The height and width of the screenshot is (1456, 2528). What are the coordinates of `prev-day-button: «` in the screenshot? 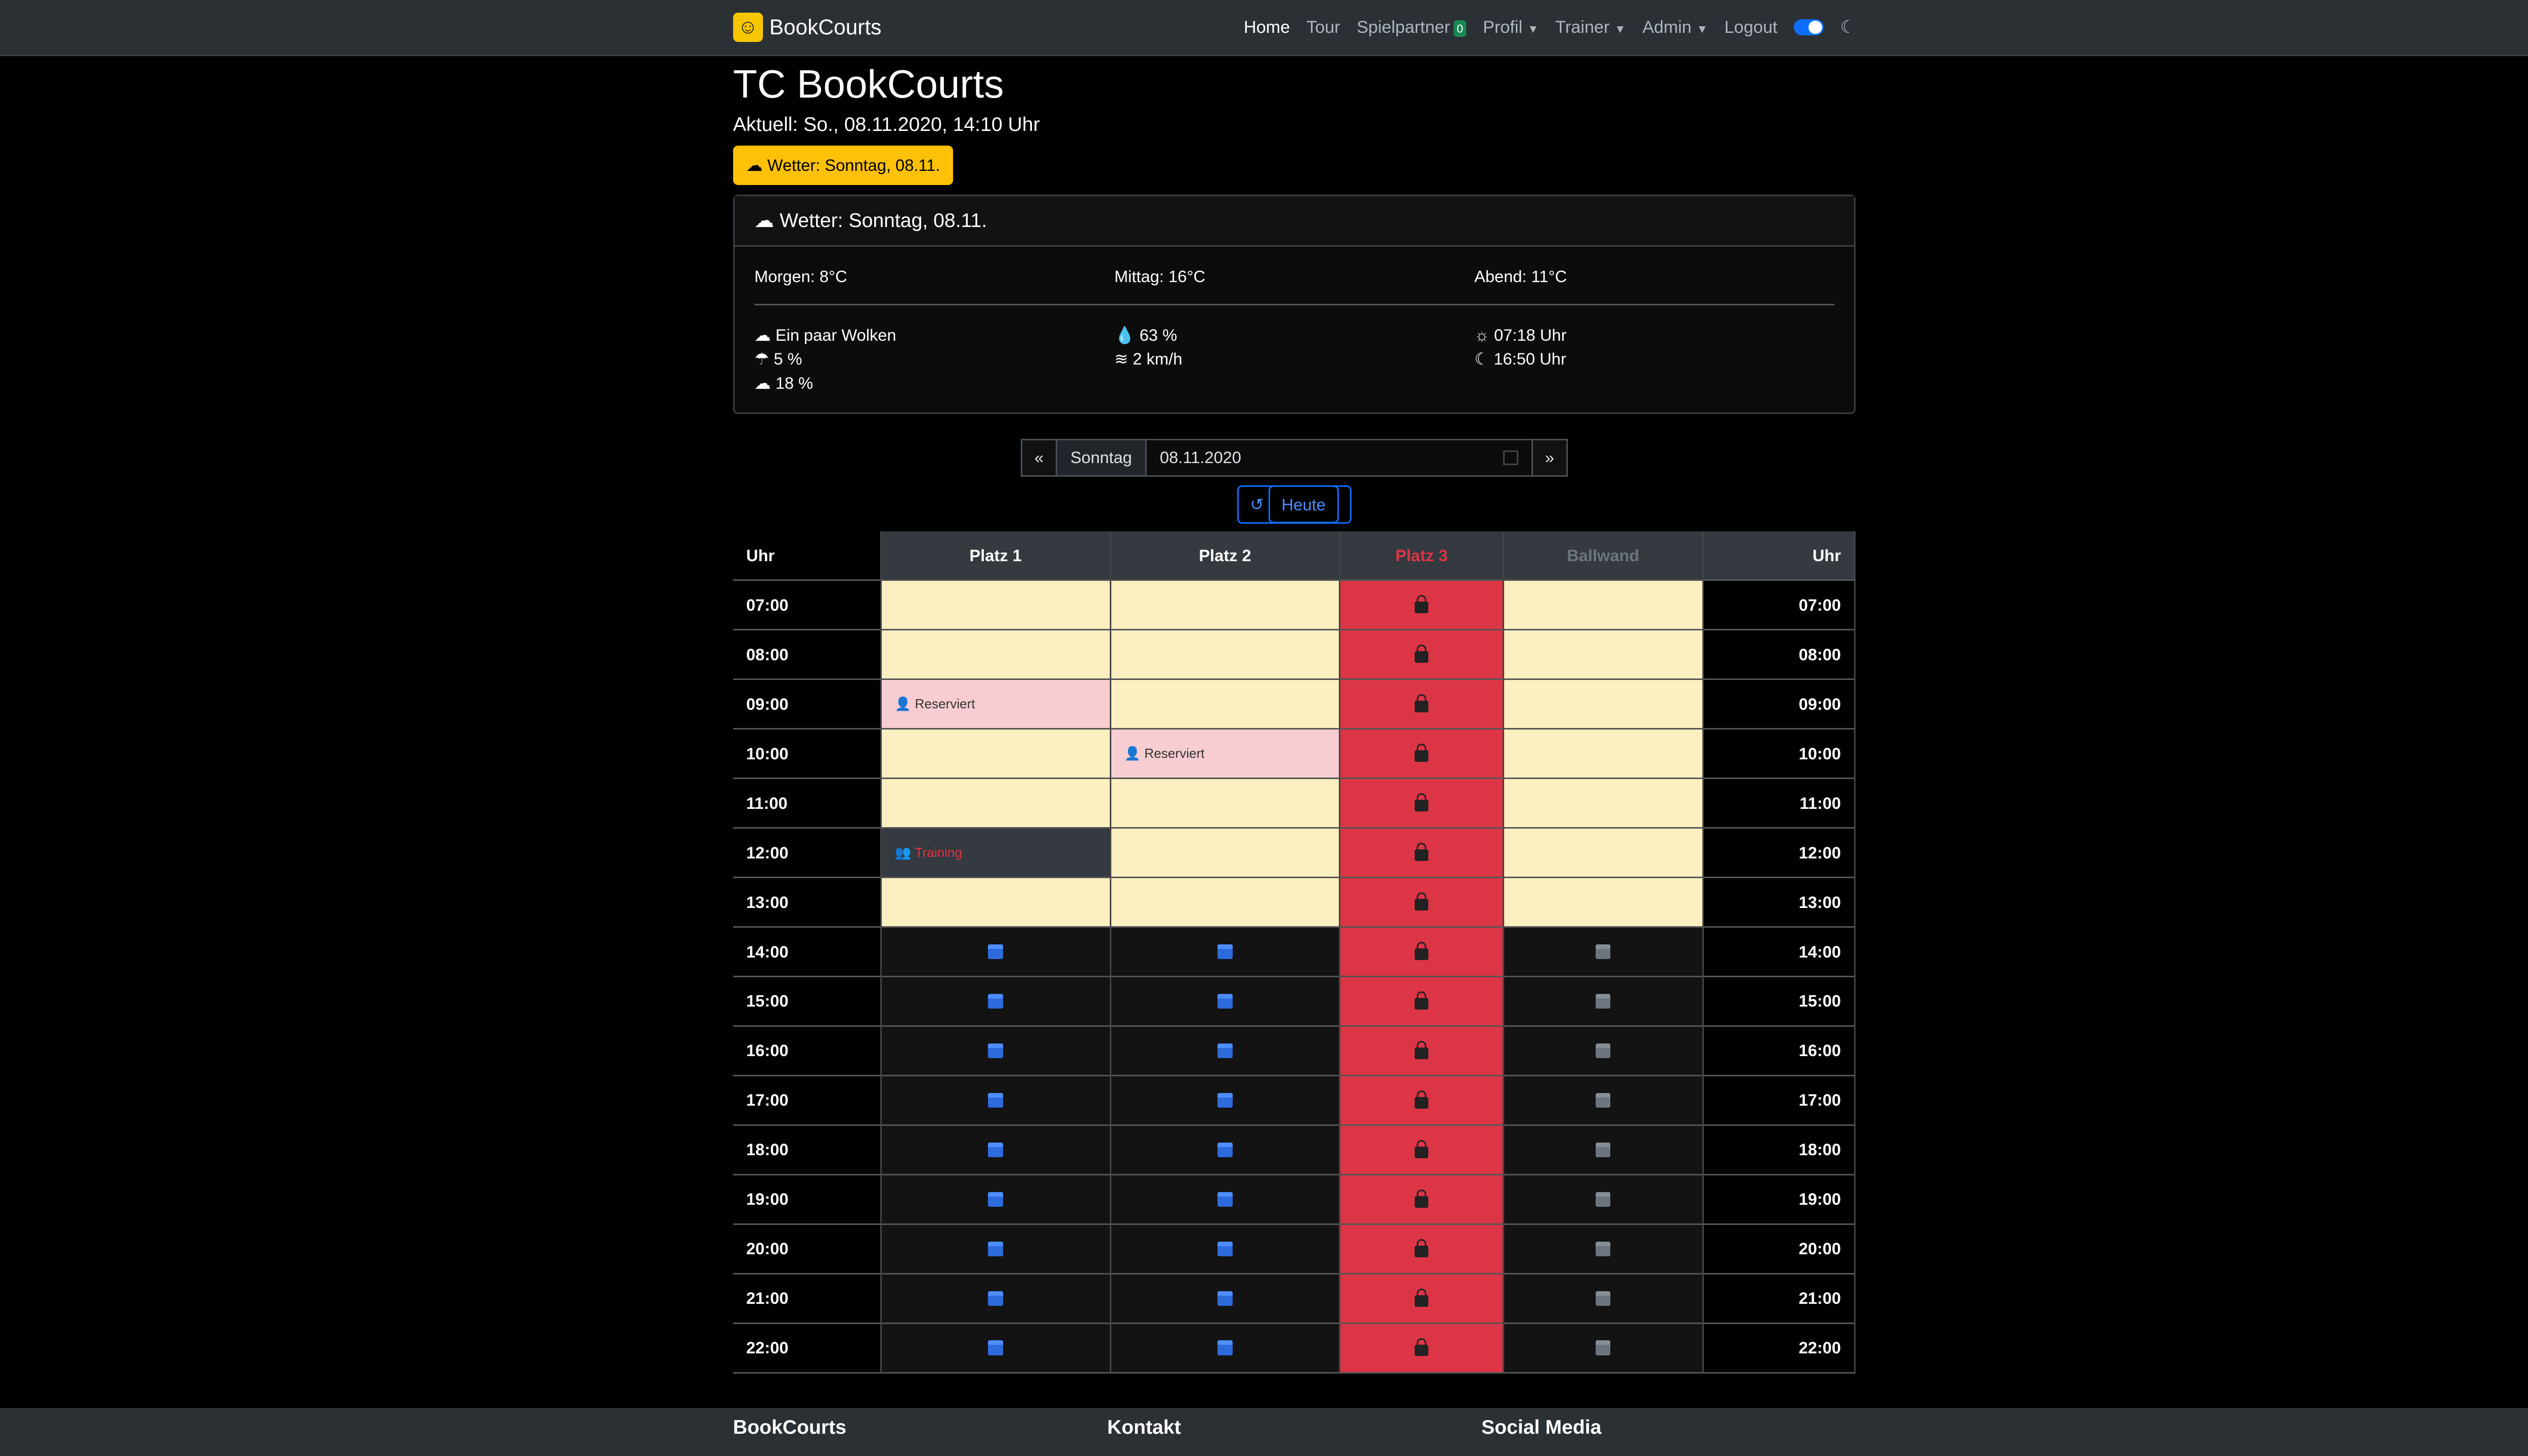 It's located at (1040, 458).